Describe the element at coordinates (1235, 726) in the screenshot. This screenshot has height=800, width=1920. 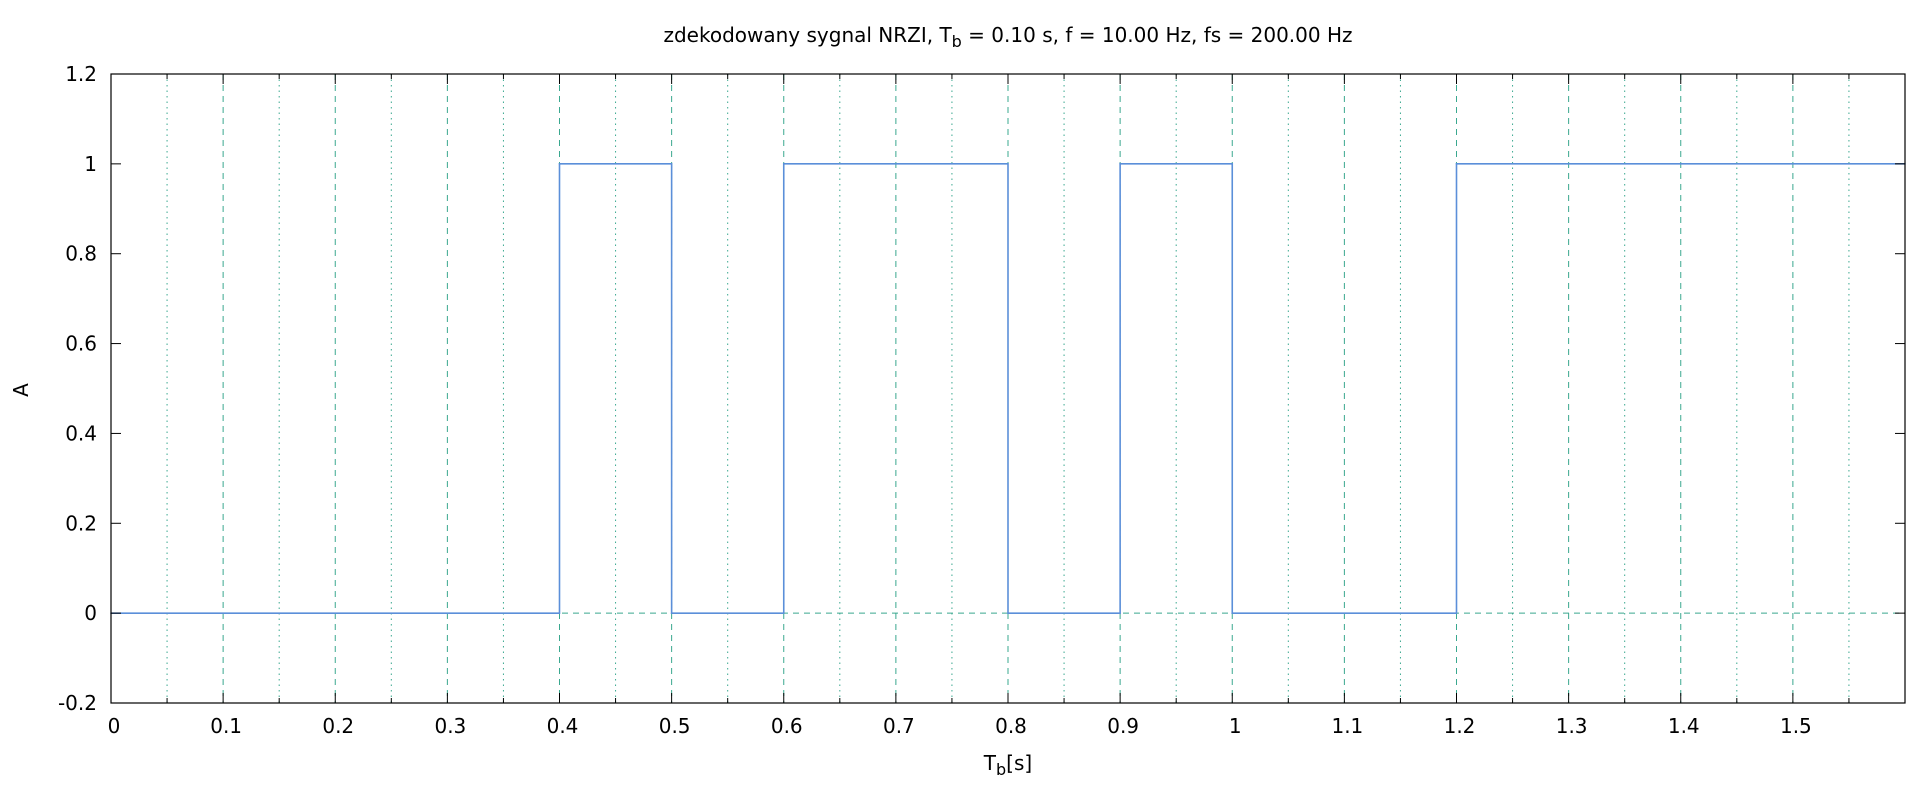
I see `x-tick-label: 1` at that location.